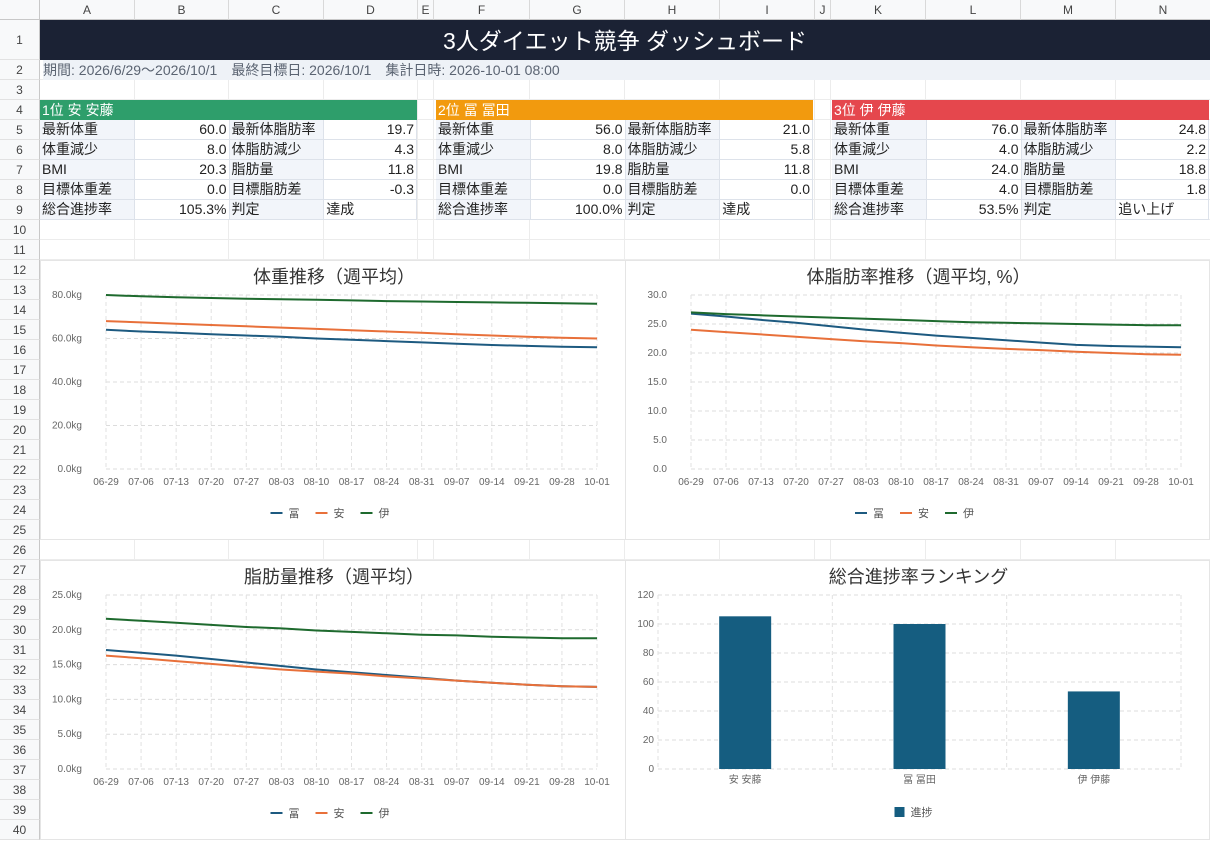  What do you see at coordinates (20, 170) in the screenshot?
I see `row-header-7: 7` at bounding box center [20, 170].